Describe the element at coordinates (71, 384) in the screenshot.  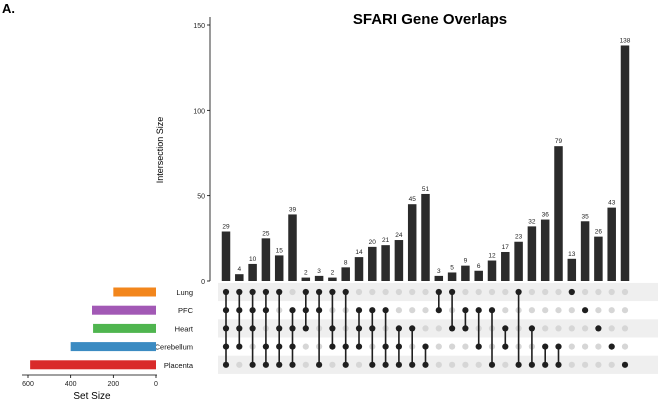
I see `set-size-tick-label: 400` at that location.